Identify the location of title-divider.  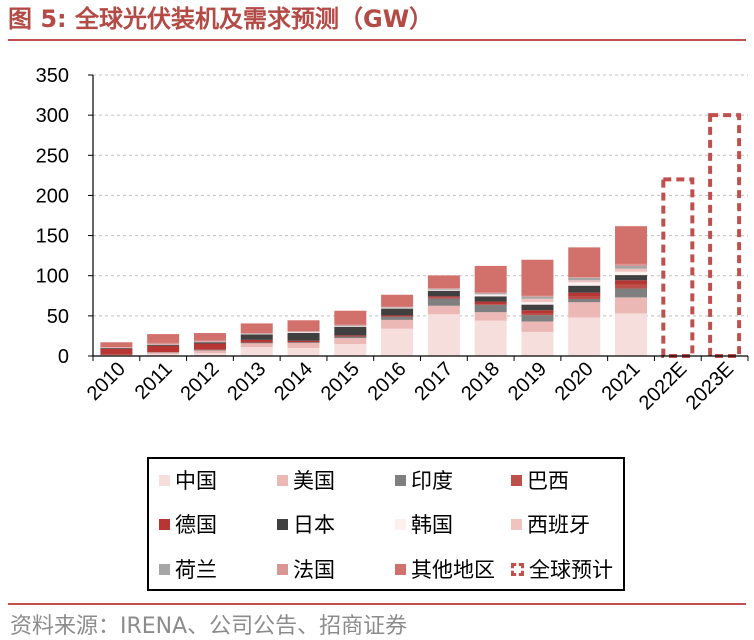
(377, 40).